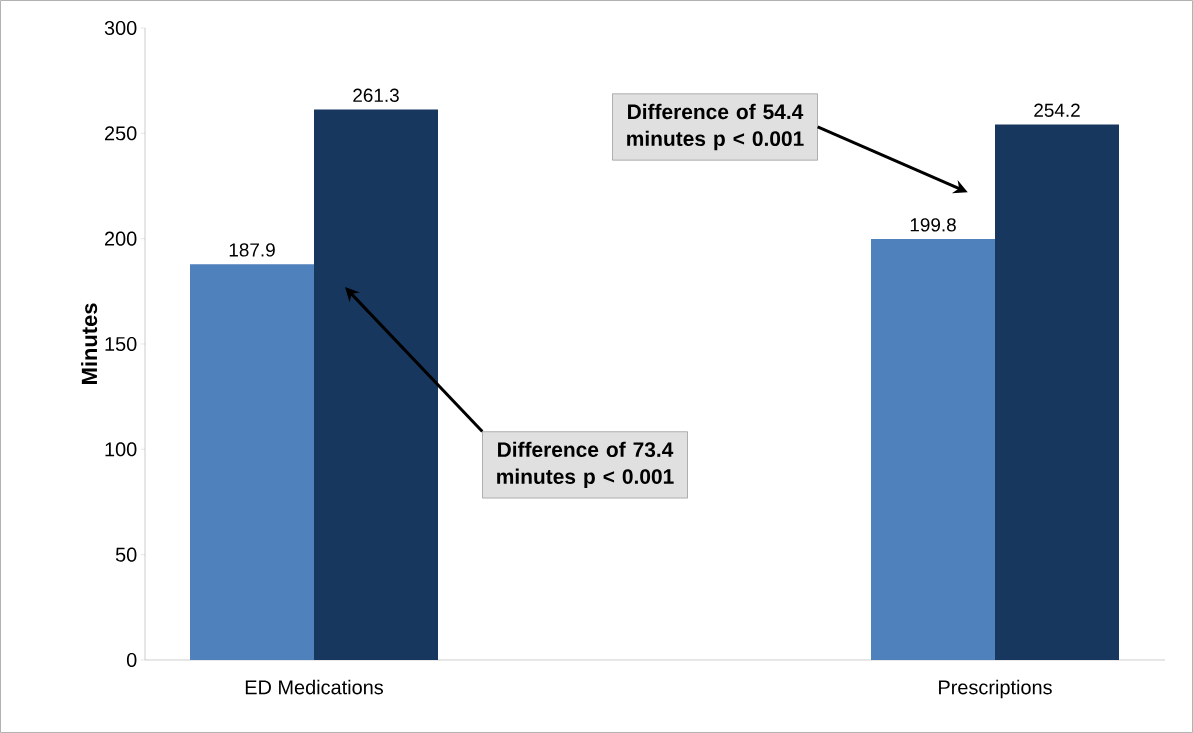 The height and width of the screenshot is (733, 1193). Describe the element at coordinates (585, 465) in the screenshot. I see `annotation: Difference of 73.4 minutes p < 0.001` at that location.